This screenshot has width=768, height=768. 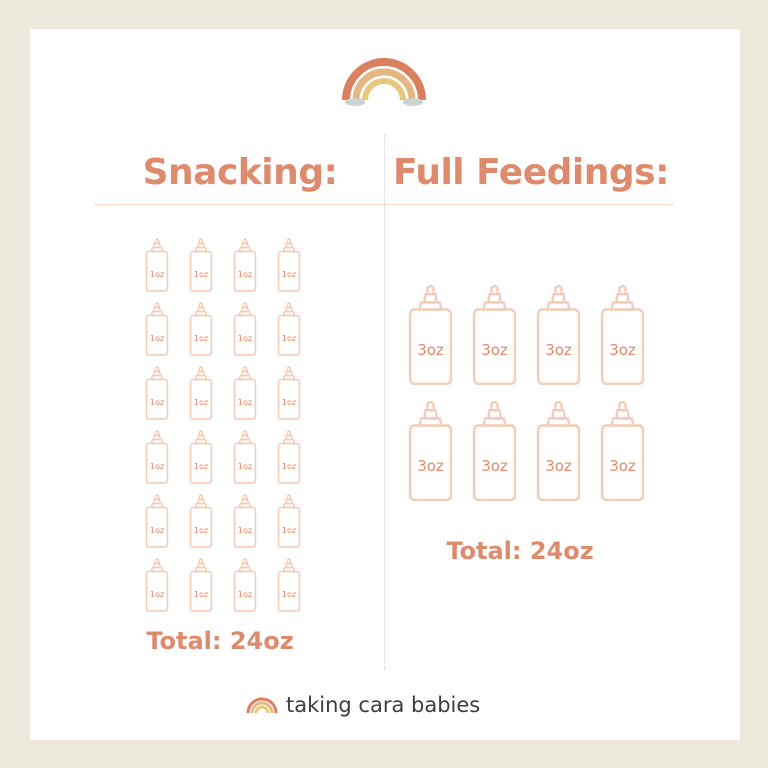 I want to click on heading-divider, so click(x=384, y=204).